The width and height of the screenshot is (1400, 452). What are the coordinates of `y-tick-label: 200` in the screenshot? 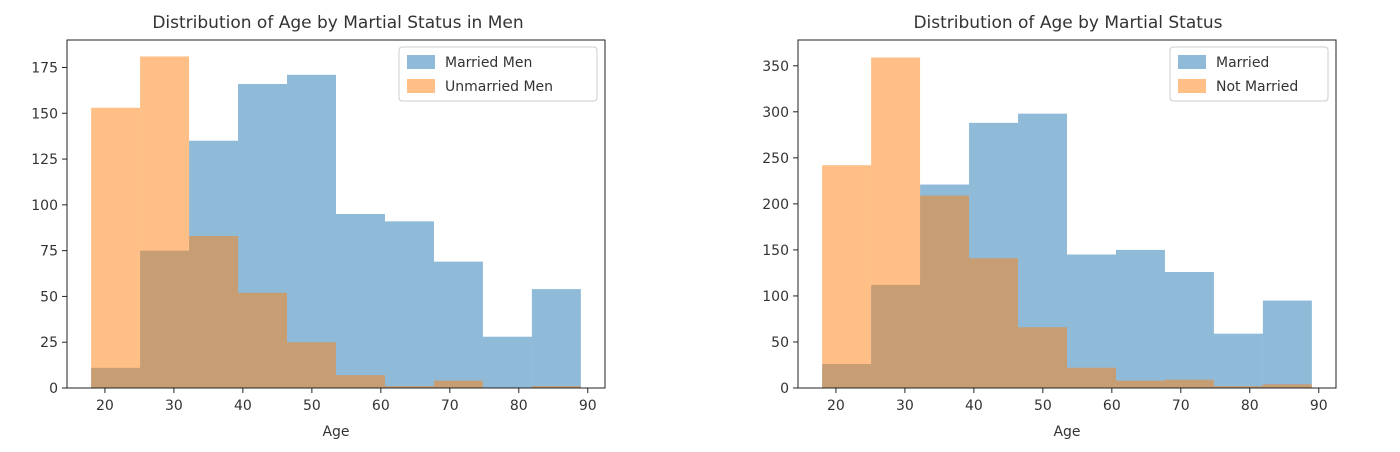 It's located at (775, 205).